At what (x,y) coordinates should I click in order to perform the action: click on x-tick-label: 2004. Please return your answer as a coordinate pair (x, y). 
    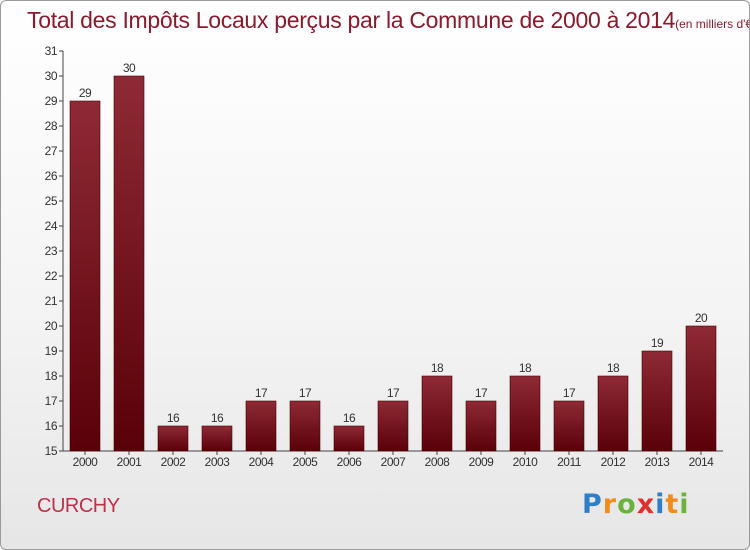
    Looking at the image, I should click on (262, 462).